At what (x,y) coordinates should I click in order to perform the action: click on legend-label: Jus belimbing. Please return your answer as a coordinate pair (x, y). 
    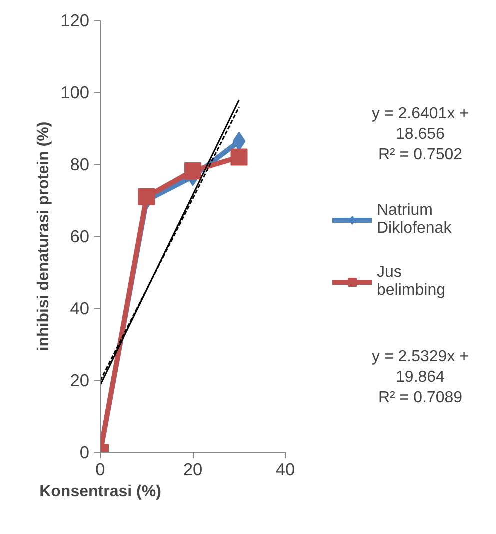
    Looking at the image, I should click on (411, 282).